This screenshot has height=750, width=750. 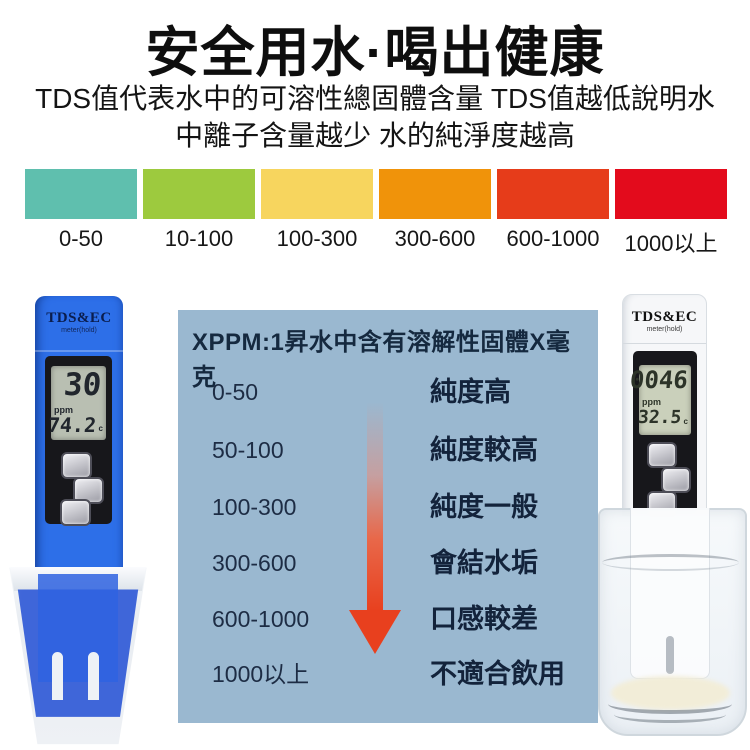 I want to click on panel-header: XPPM:1昇水中含有溶解性固體X毫克, so click(x=381, y=360).